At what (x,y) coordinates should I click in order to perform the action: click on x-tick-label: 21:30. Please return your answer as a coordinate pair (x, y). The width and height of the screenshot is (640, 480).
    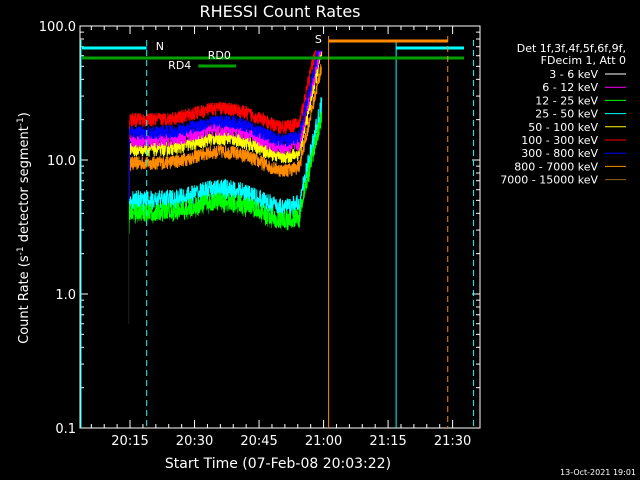
    Looking at the image, I should click on (452, 441).